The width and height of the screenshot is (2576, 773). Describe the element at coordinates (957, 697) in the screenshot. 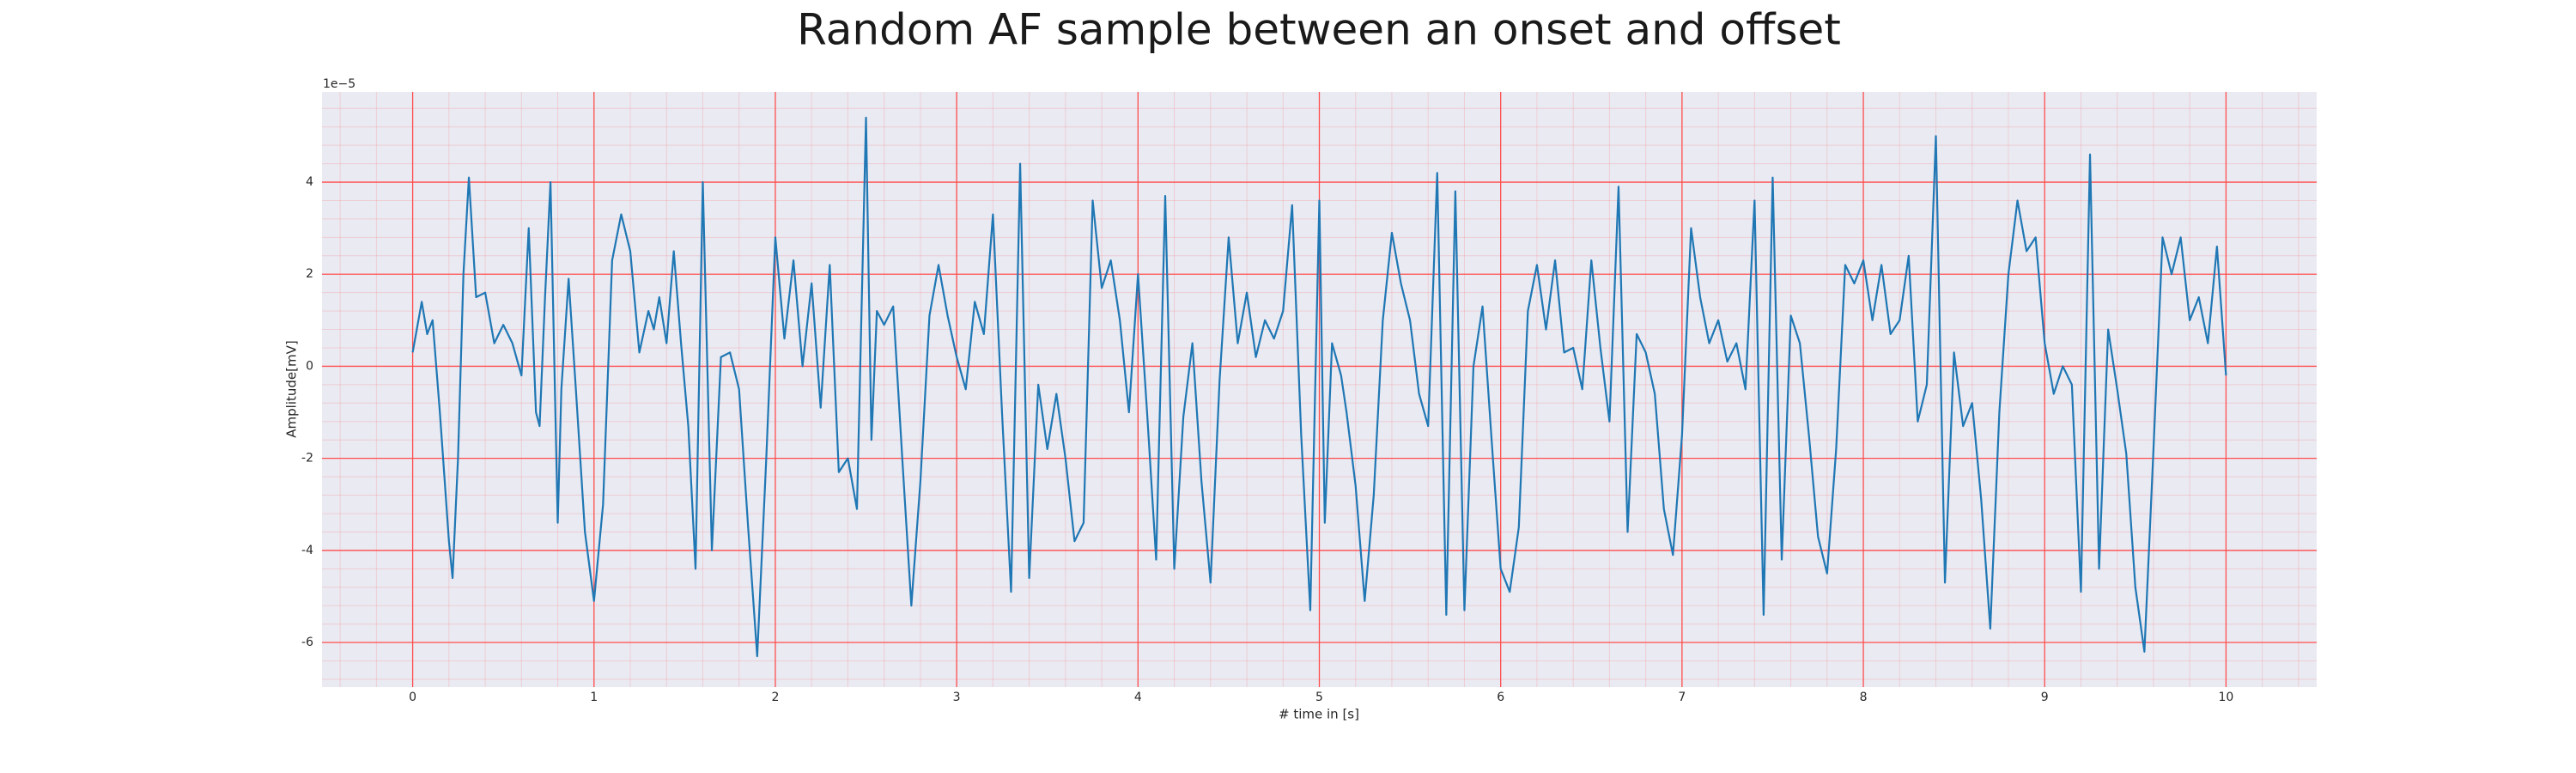

I see `x-tick-label: 3` at that location.